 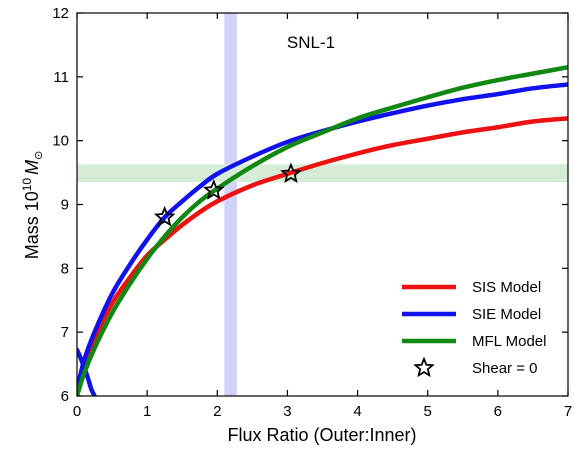 What do you see at coordinates (474, 328) in the screenshot?
I see `legend: SIS Model SIE Model MFL Model Shear = 0` at bounding box center [474, 328].